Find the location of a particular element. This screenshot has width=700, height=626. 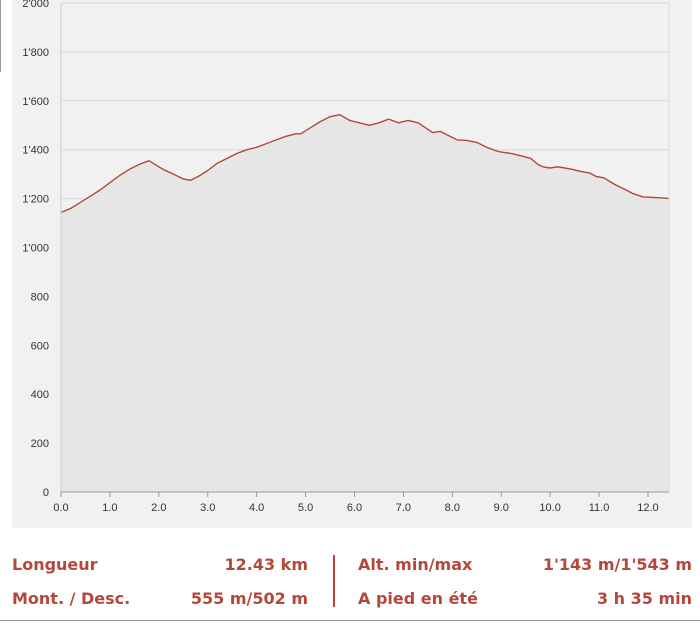

x-tick-label: 2.0 is located at coordinates (158, 508).